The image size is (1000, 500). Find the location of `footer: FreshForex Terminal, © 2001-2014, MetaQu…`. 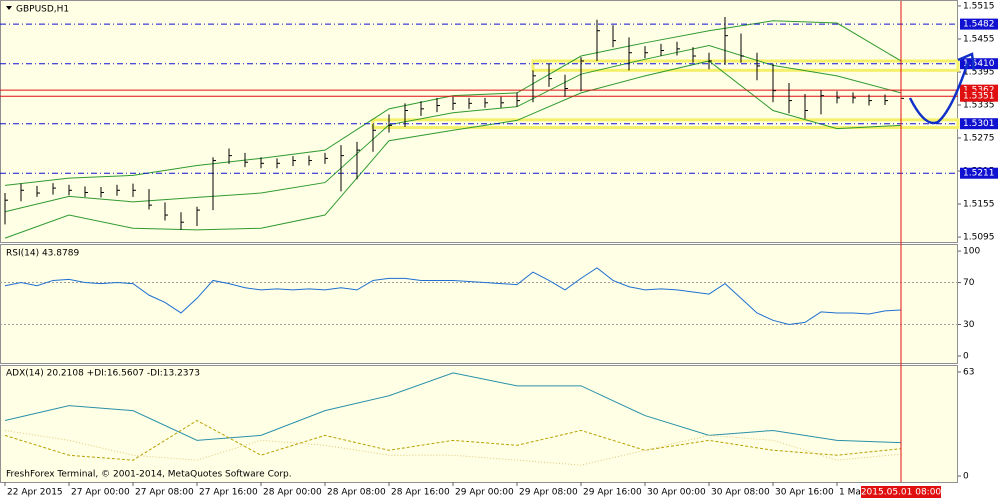

footer: FreshForex Terminal, © 2001-2014, MetaQu… is located at coordinates (149, 475).